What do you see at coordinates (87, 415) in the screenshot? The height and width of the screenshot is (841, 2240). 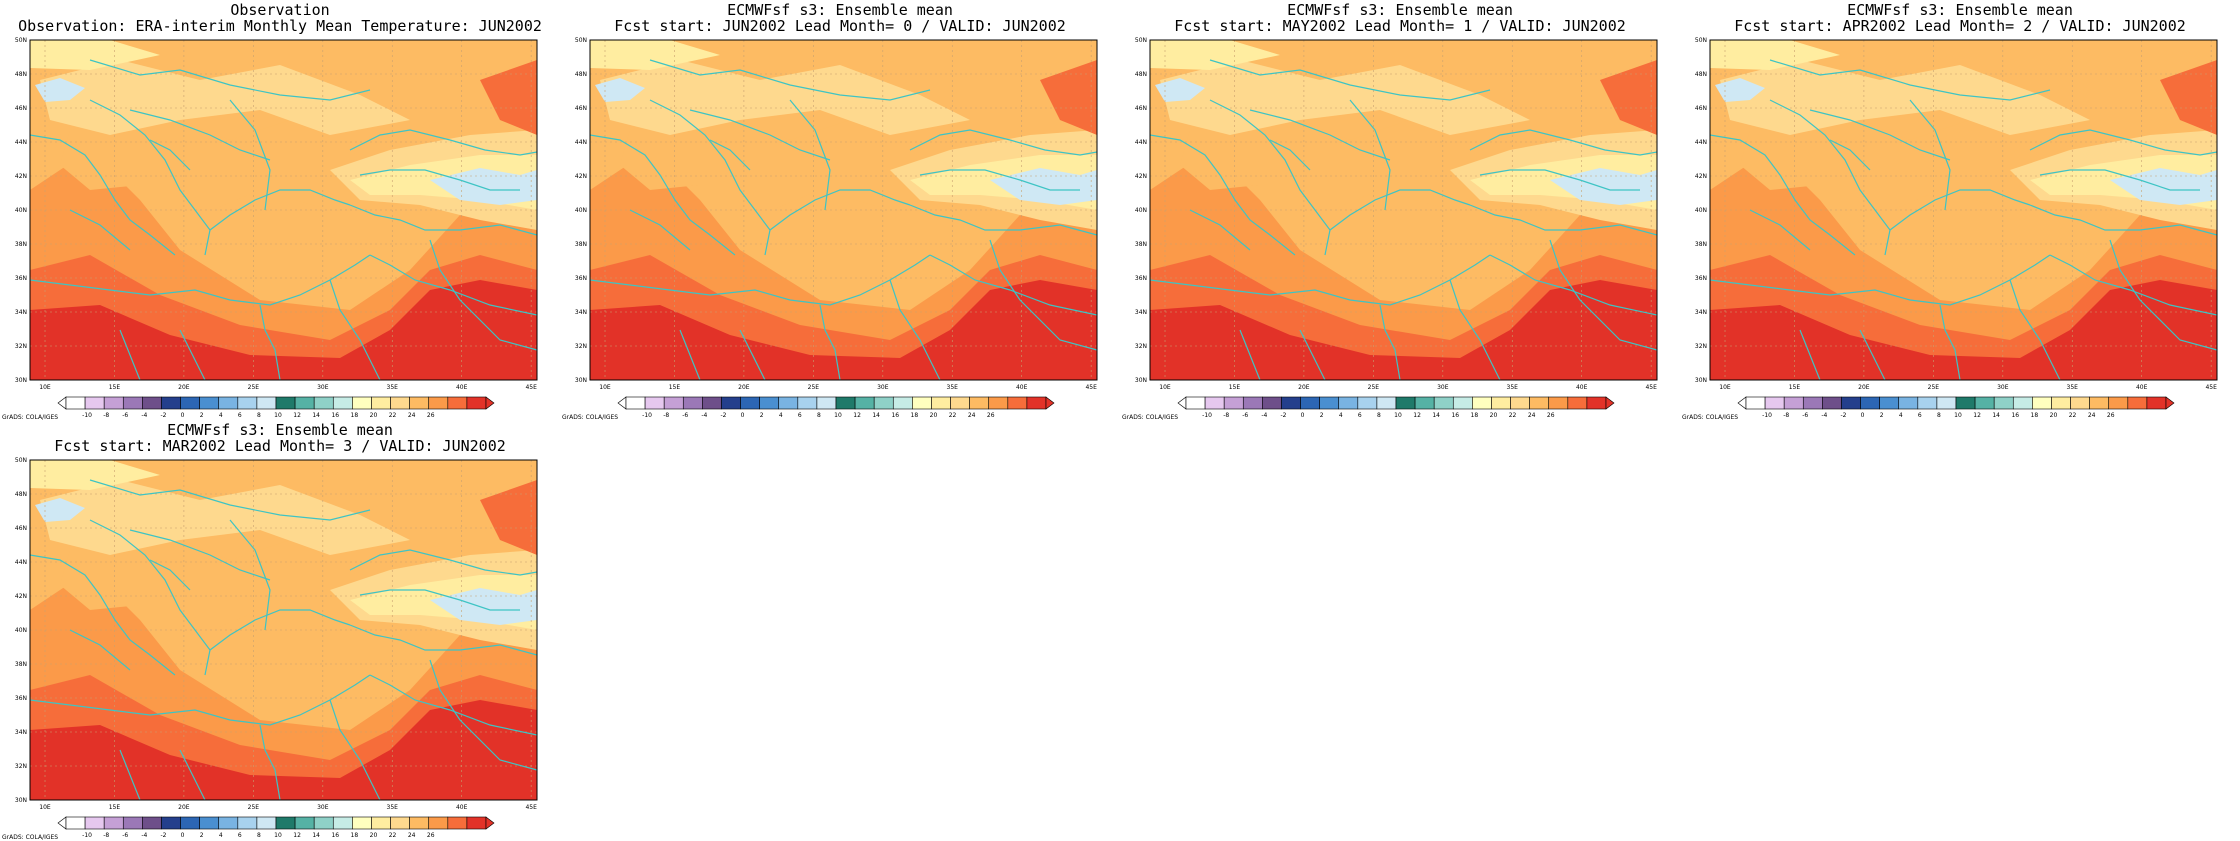 I see `colorbar-tick-label: -10` at bounding box center [87, 415].